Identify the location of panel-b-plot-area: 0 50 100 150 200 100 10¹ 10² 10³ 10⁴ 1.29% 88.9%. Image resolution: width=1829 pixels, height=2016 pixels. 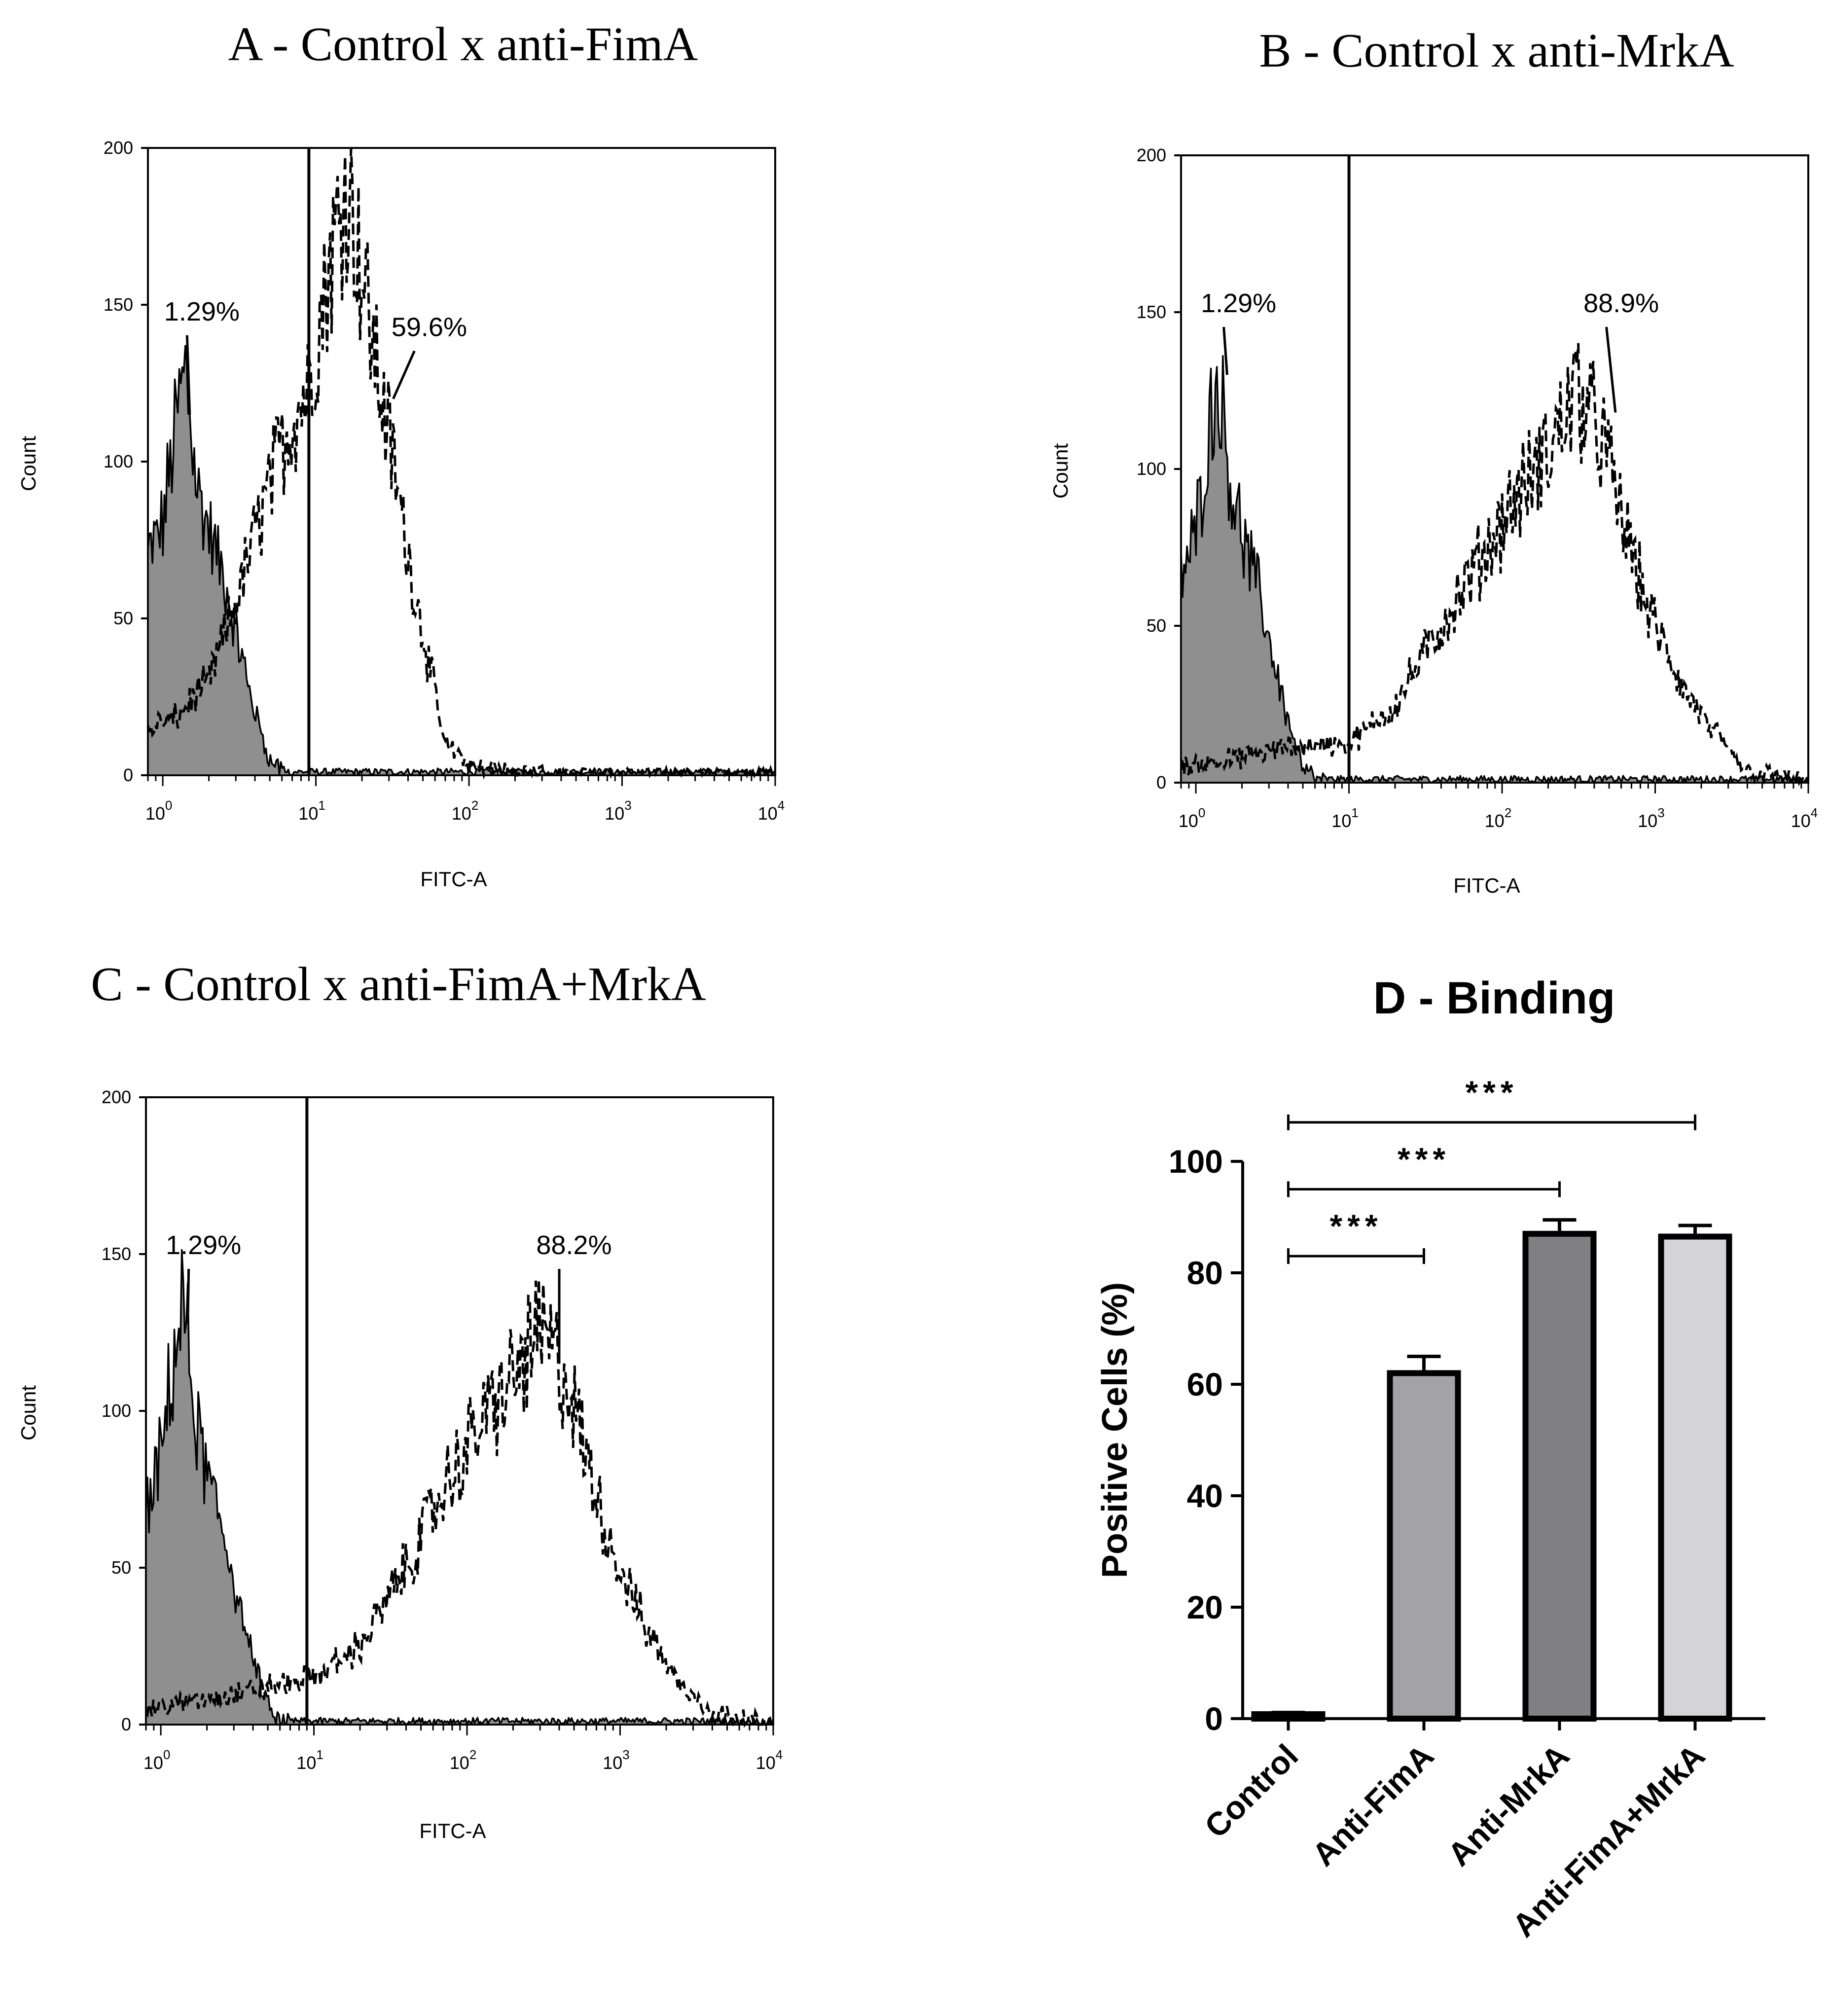
(1477, 488).